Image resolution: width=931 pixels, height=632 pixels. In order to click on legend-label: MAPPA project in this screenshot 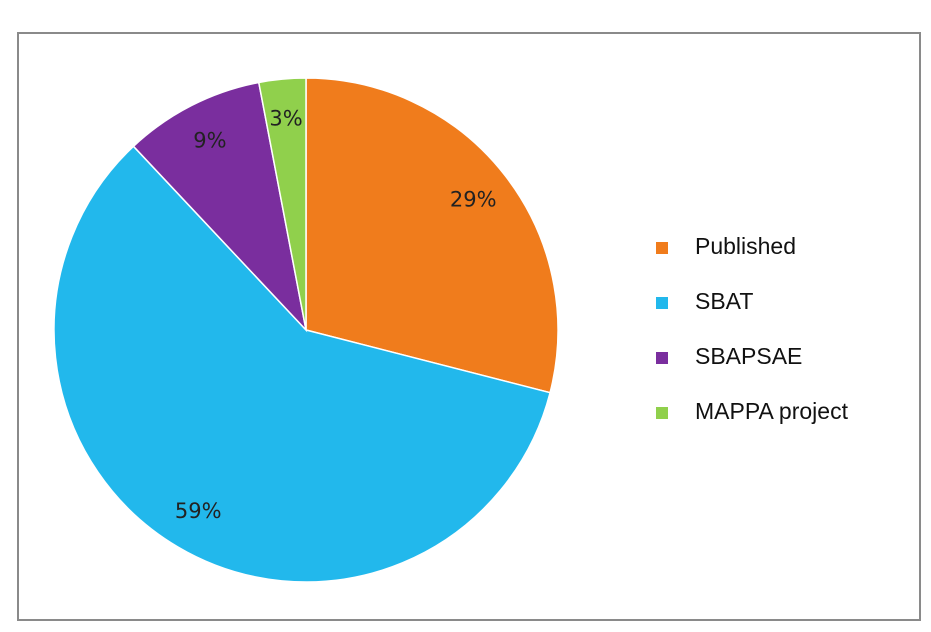, I will do `click(772, 411)`.